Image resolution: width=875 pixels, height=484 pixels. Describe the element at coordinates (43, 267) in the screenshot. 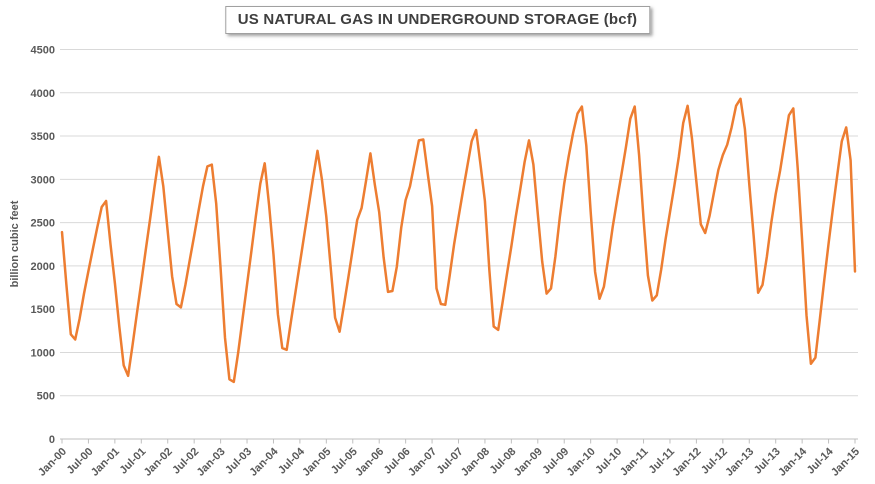

I see `y-tick-label: 2000` at that location.